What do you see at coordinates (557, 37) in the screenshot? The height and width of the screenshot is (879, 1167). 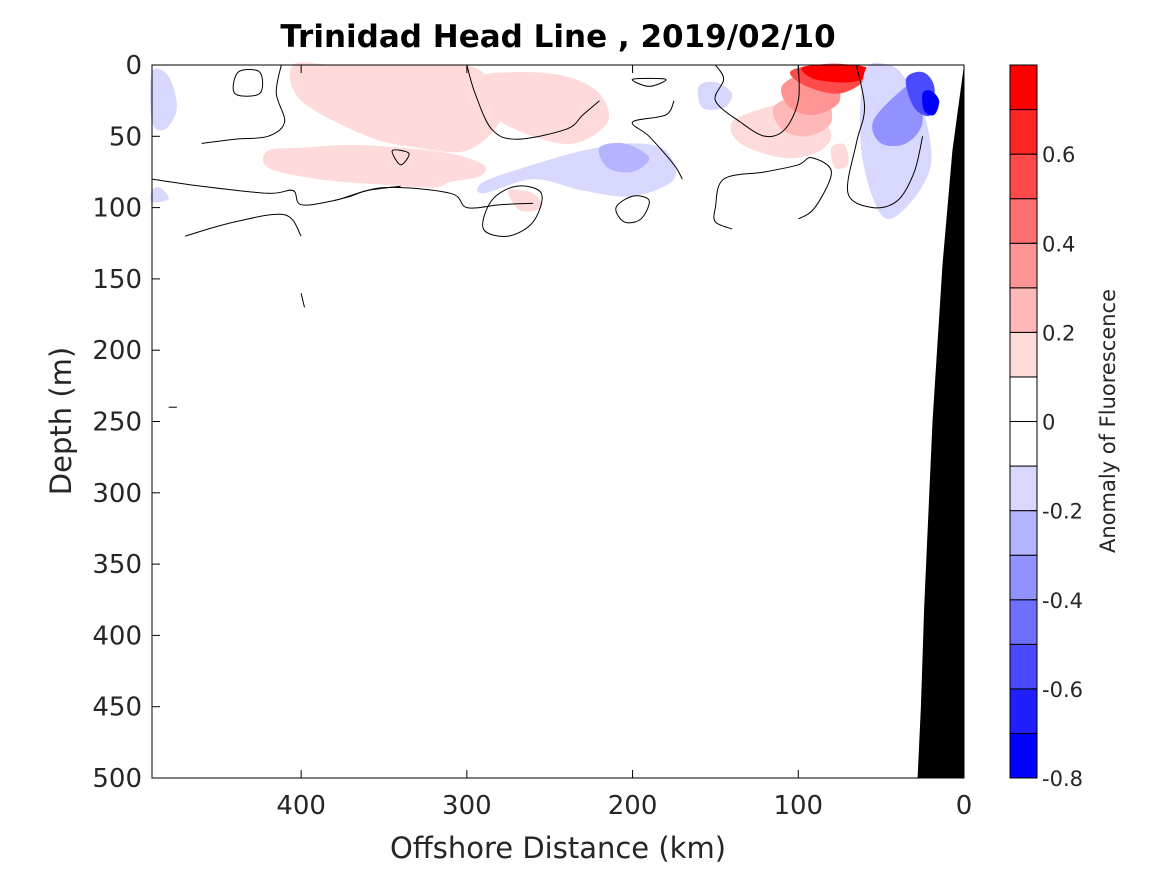 I see `chart-title: Trinidad Head Line , 2019/02/10` at bounding box center [557, 37].